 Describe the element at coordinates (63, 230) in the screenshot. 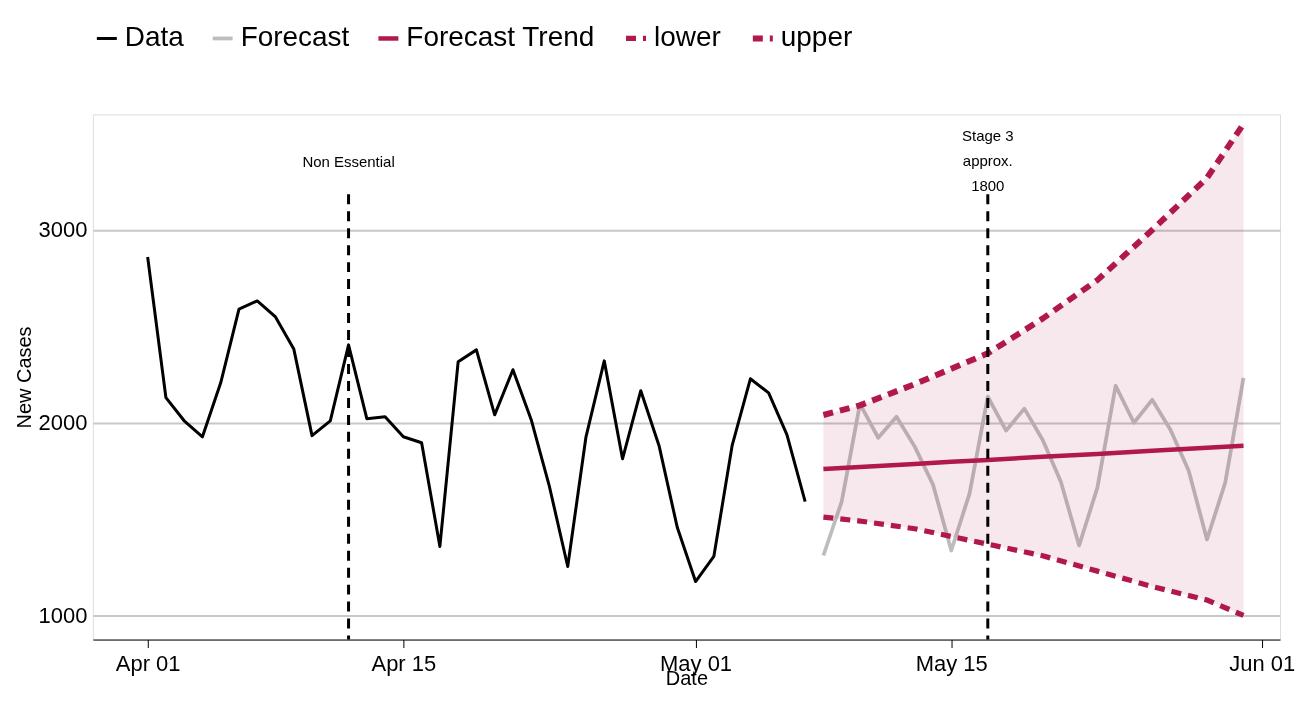

I see `y-tick-label: 3000` at that location.